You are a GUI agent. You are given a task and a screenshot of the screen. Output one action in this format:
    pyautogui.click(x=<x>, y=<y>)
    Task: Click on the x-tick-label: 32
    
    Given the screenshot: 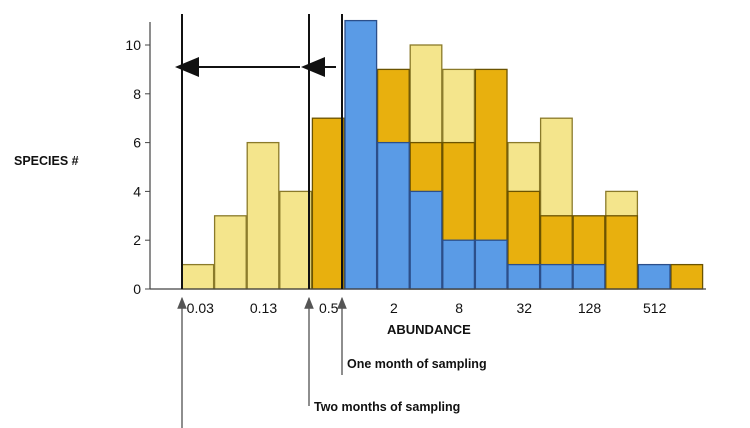 What is the action you would take?
    pyautogui.click(x=525, y=308)
    